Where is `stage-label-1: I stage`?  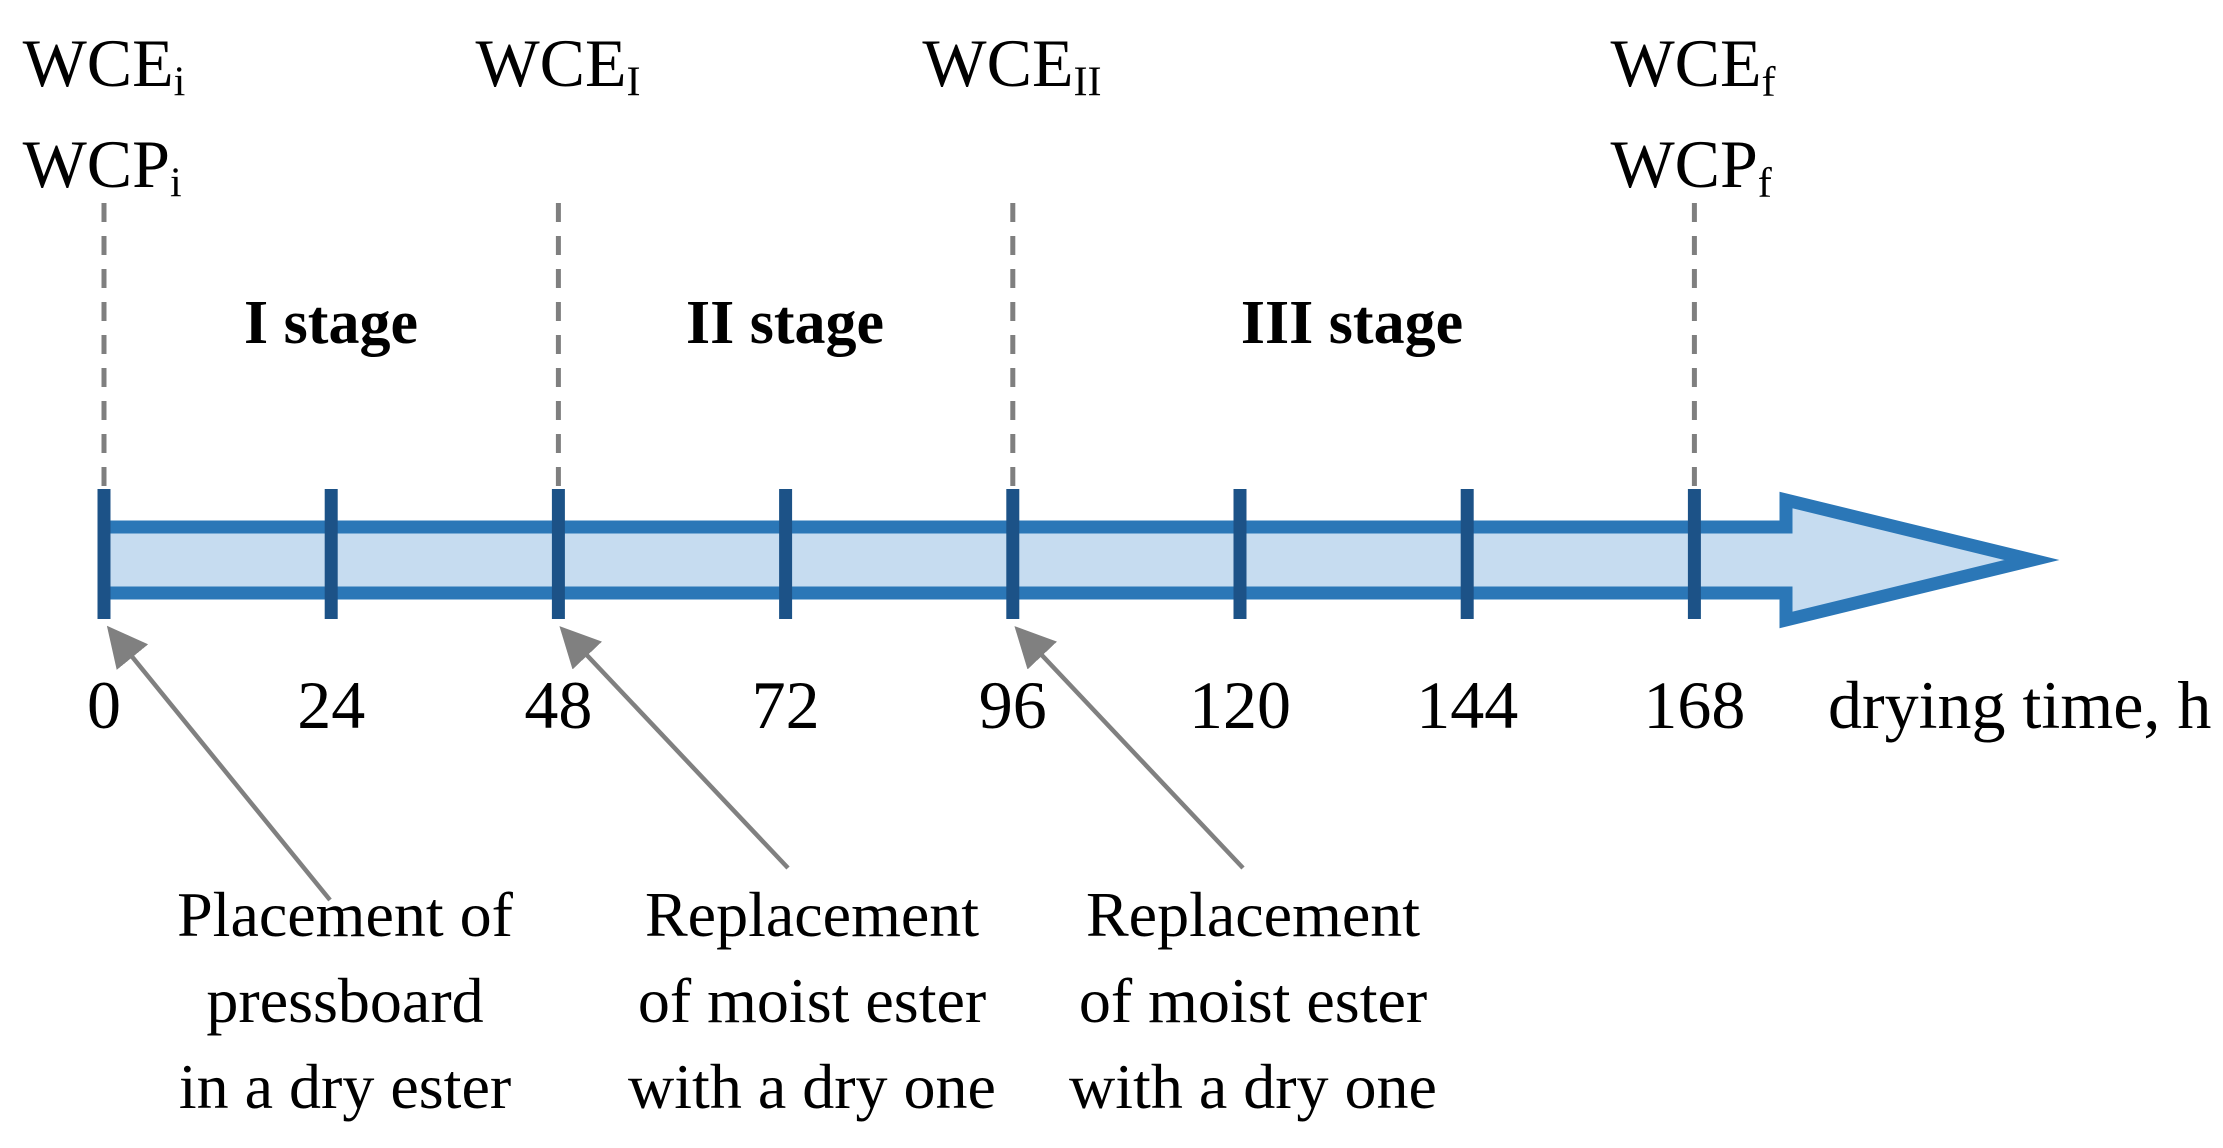
stage-label-1: I stage is located at coordinates (331, 323).